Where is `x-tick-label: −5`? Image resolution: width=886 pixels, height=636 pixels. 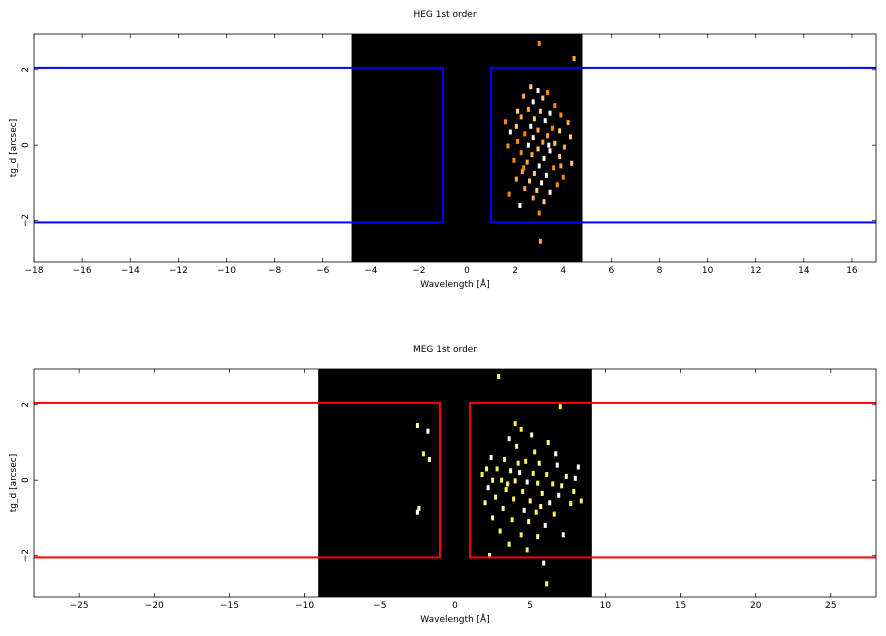
x-tick-label: −5 is located at coordinates (379, 606).